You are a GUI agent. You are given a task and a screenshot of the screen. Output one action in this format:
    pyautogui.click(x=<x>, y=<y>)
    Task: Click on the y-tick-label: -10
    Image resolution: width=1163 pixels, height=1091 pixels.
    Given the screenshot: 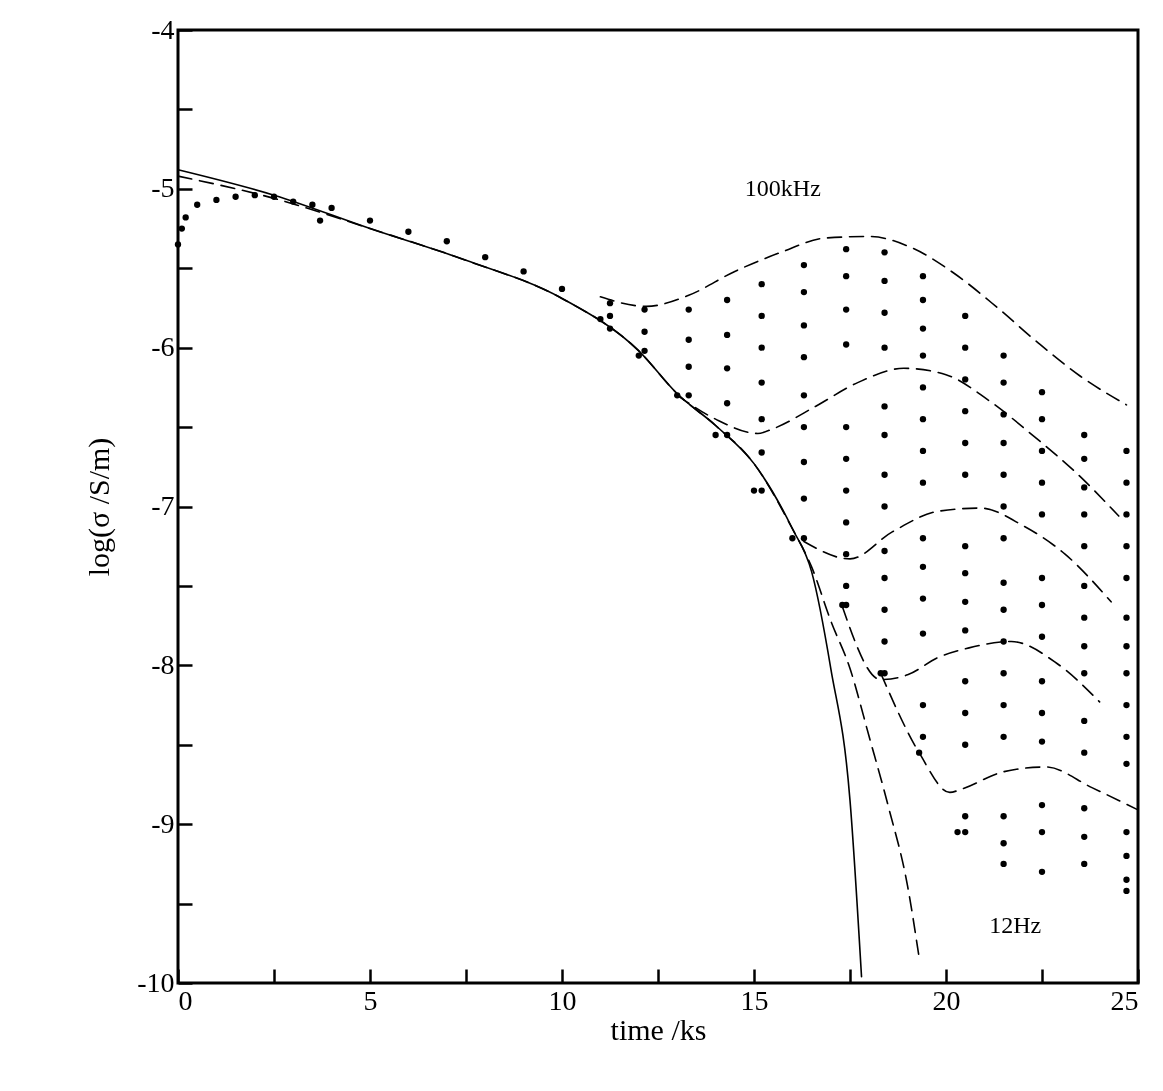 What is the action you would take?
    pyautogui.click(x=156, y=982)
    